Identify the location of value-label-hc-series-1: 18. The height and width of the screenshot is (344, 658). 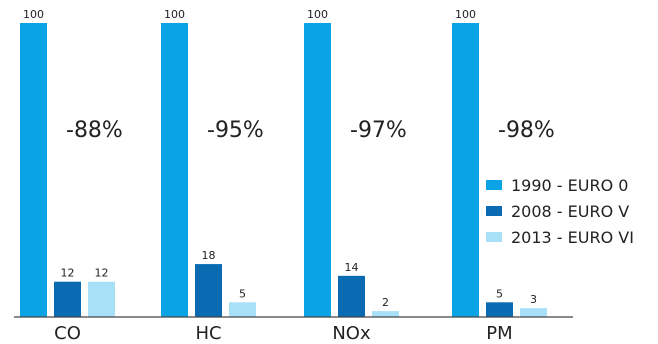
(209, 255).